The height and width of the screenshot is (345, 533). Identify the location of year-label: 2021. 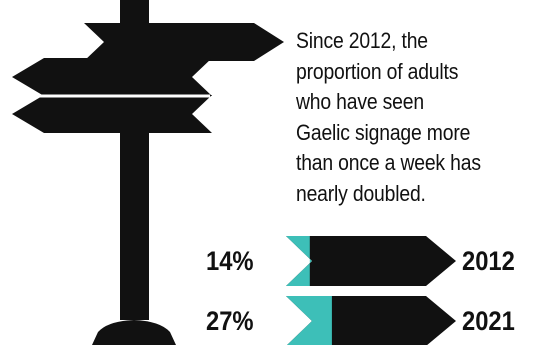
(488, 321).